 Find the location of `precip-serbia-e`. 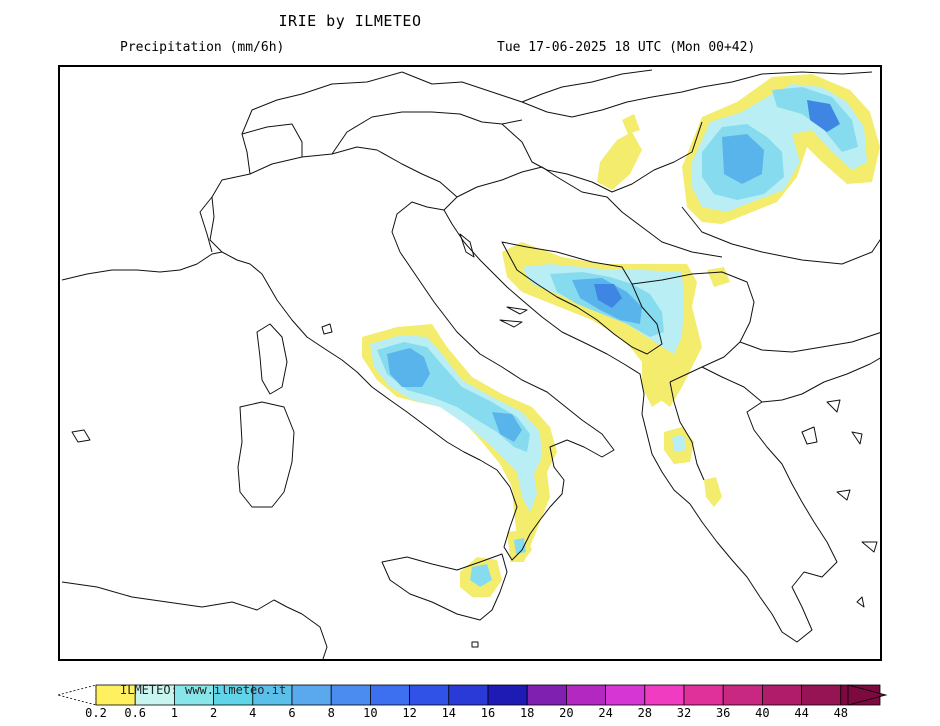

precip-serbia-e is located at coordinates (718, 277).